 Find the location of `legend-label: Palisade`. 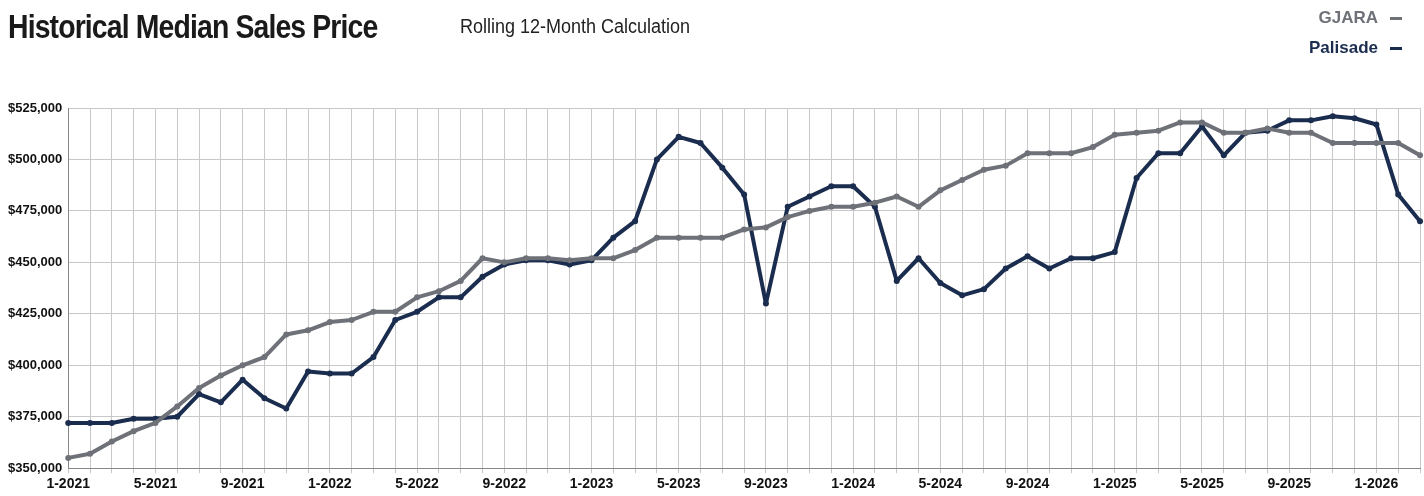

legend-label: Palisade is located at coordinates (1343, 47).